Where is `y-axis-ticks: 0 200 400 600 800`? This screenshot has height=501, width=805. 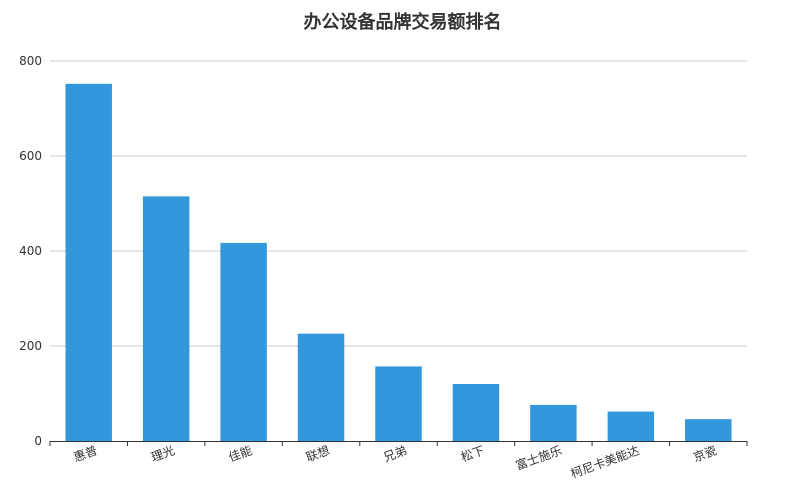
y-axis-ticks: 0 200 400 600 800 is located at coordinates (30, 251).